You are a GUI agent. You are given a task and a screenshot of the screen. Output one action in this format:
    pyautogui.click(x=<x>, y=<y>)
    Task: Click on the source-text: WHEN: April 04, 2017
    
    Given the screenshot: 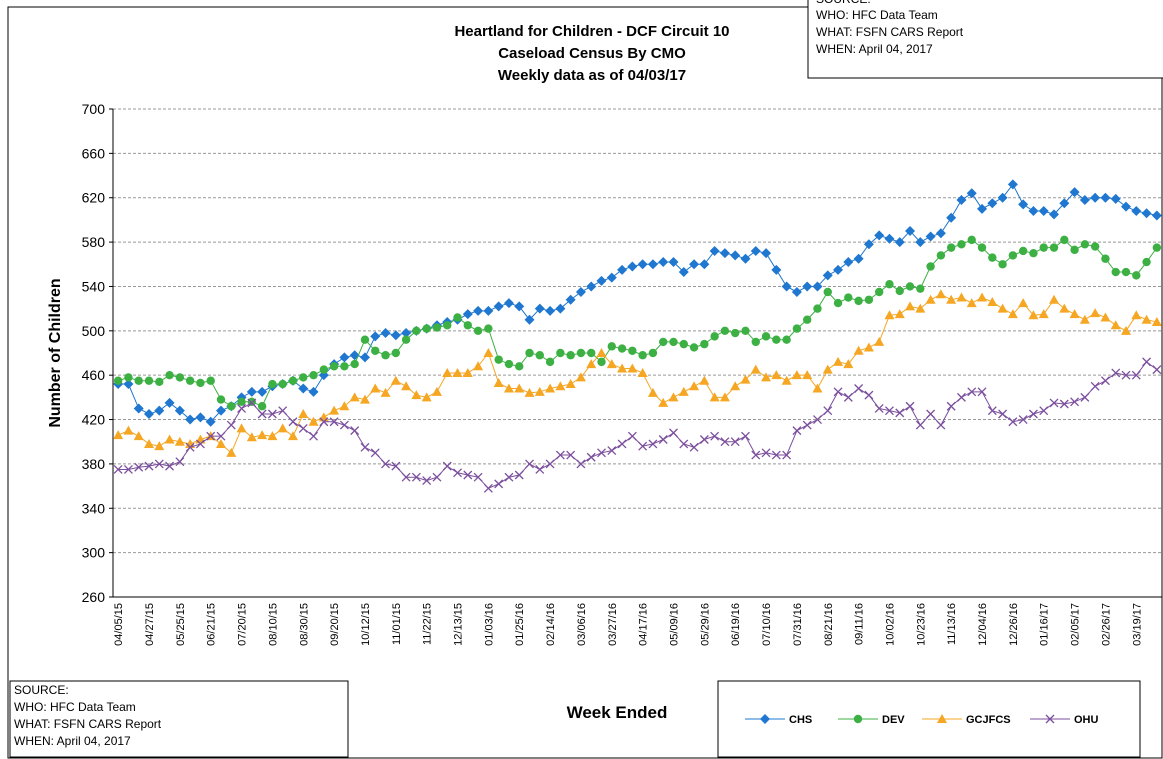 What is the action you would take?
    pyautogui.click(x=72, y=741)
    